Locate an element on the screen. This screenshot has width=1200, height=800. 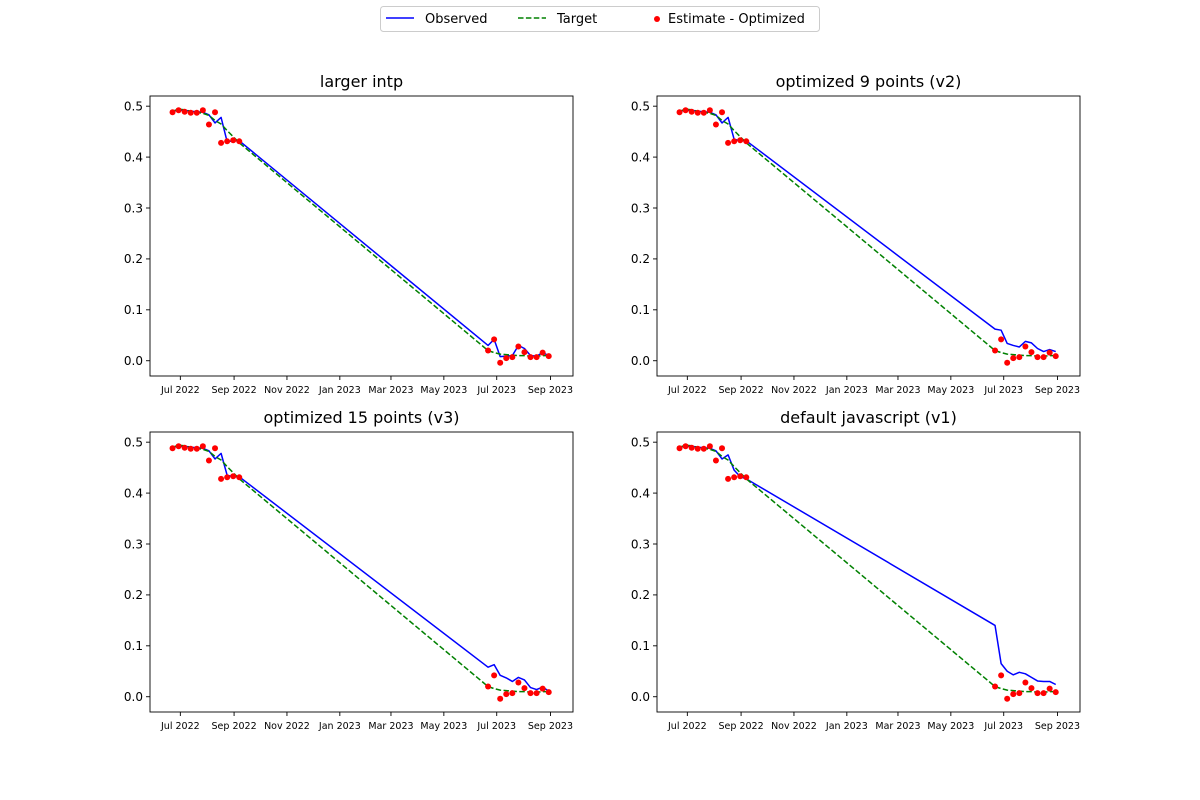
x-tick-label: Jul 2023 is located at coordinates (496, 726).